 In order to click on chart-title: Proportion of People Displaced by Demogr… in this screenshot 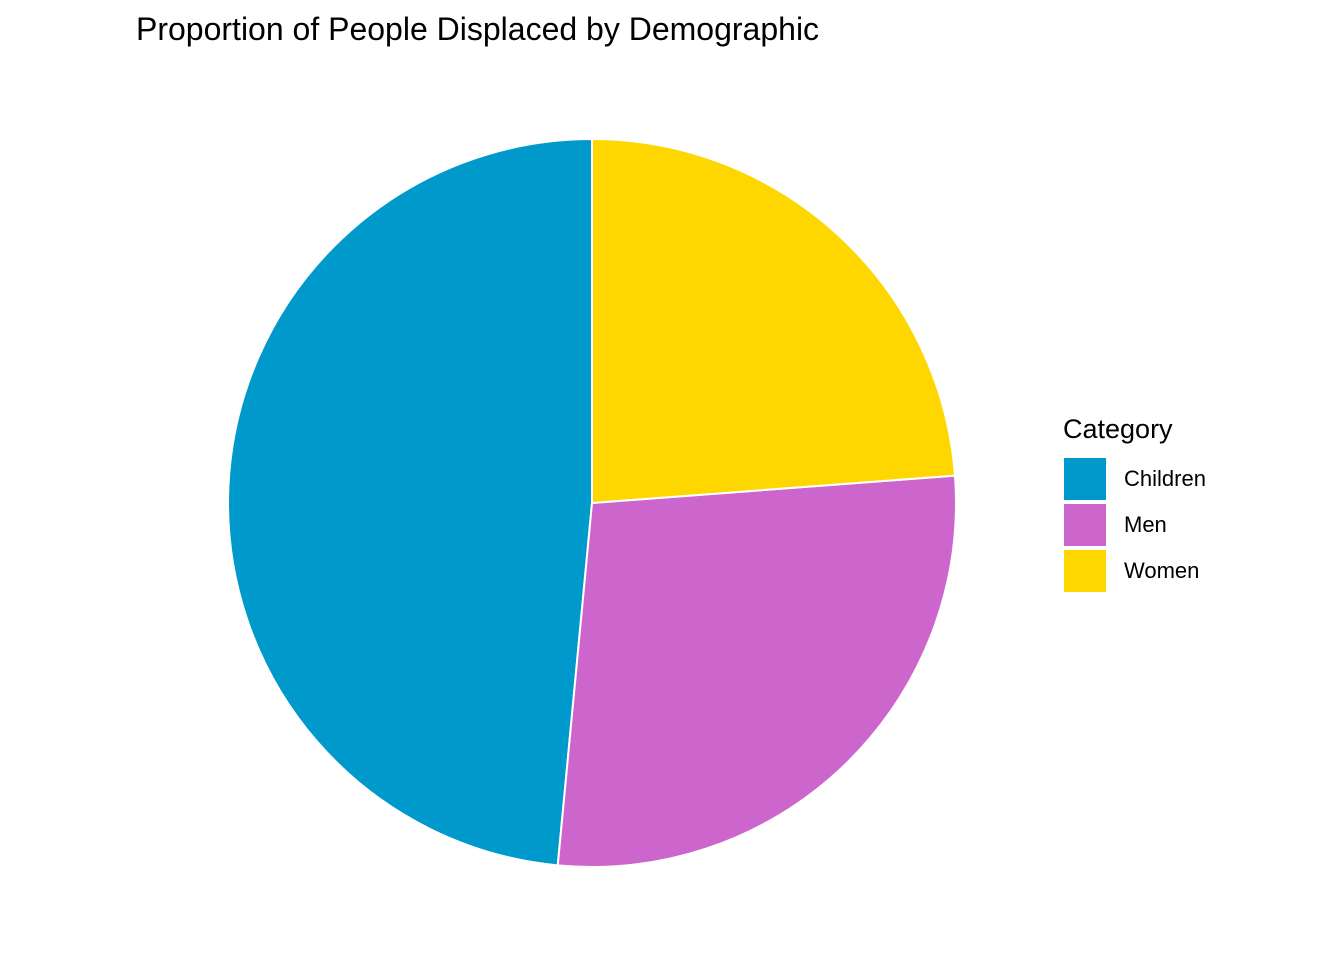, I will do `click(478, 29)`.